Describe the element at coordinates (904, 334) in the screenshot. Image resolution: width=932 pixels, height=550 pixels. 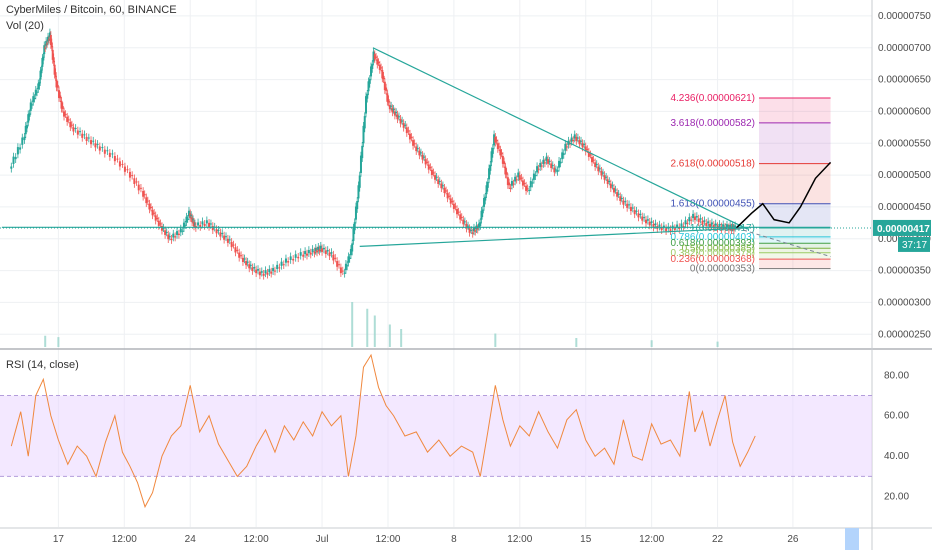
I see `price-axis-label-10: 0.00000250` at that location.